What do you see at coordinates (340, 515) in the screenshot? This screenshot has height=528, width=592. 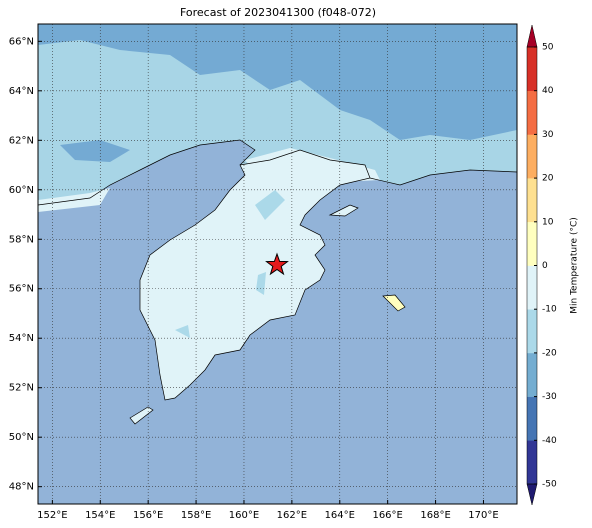 I see `x-tick-label: 164°E` at bounding box center [340, 515].